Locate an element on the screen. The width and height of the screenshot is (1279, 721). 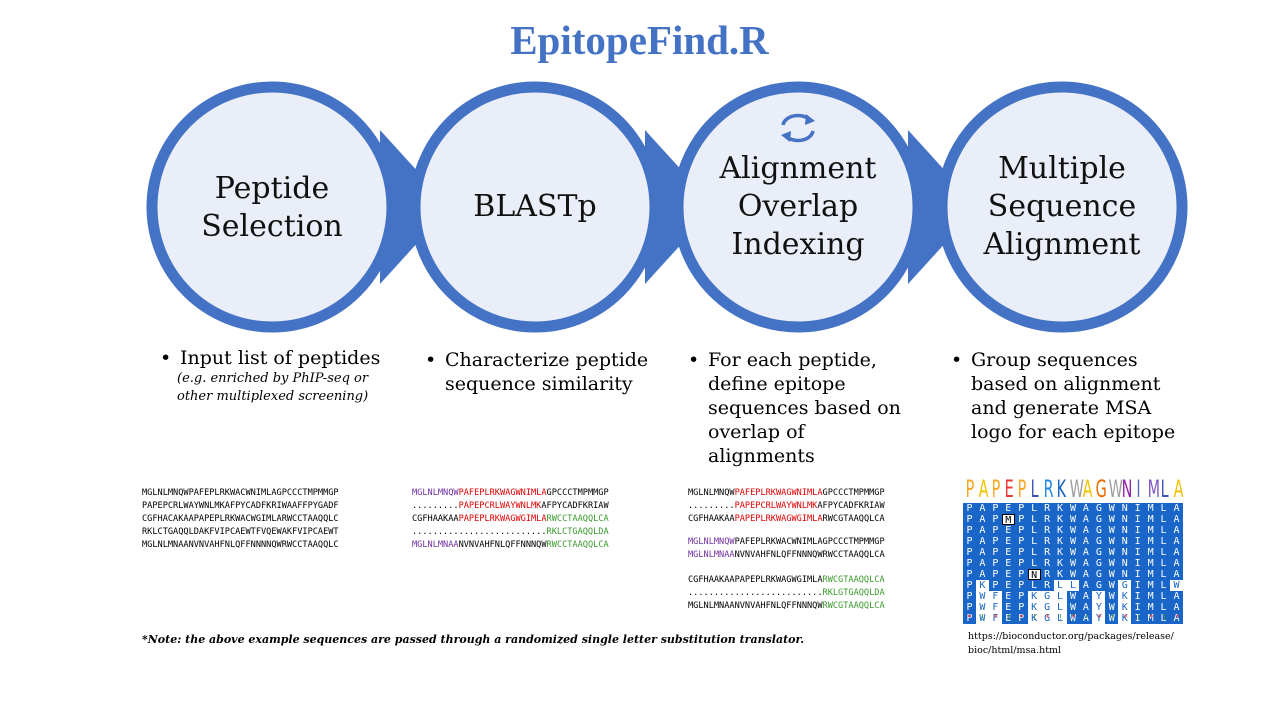
logo-letter: A is located at coordinates (983, 489).